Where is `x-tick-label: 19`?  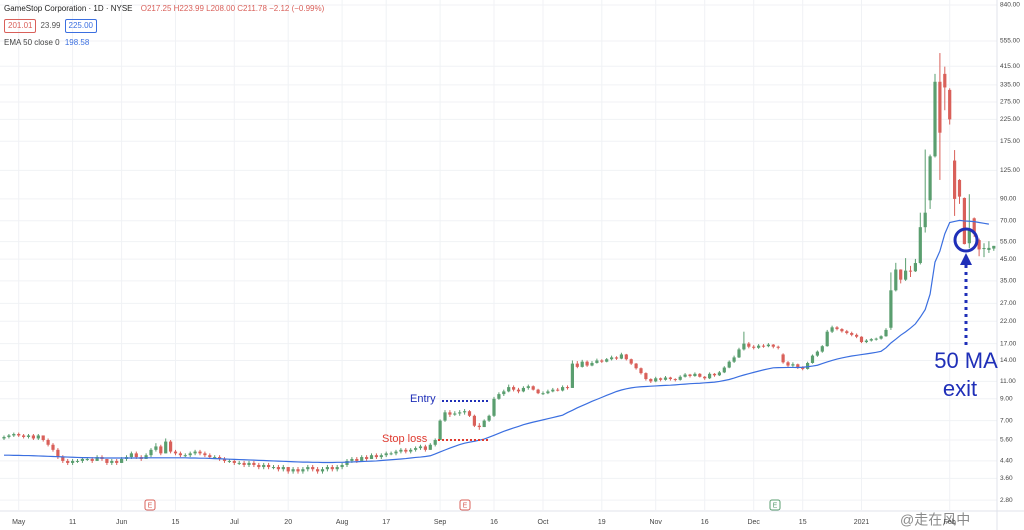 x-tick-label: 19 is located at coordinates (602, 522).